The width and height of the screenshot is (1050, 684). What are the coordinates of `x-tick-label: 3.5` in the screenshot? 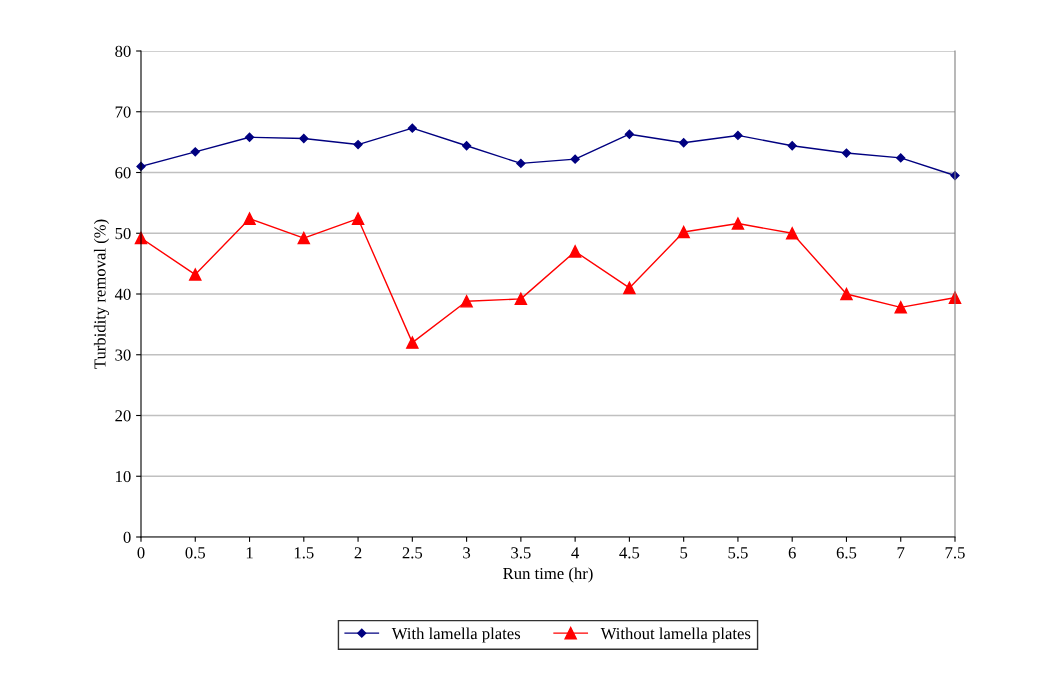 It's located at (521, 553).